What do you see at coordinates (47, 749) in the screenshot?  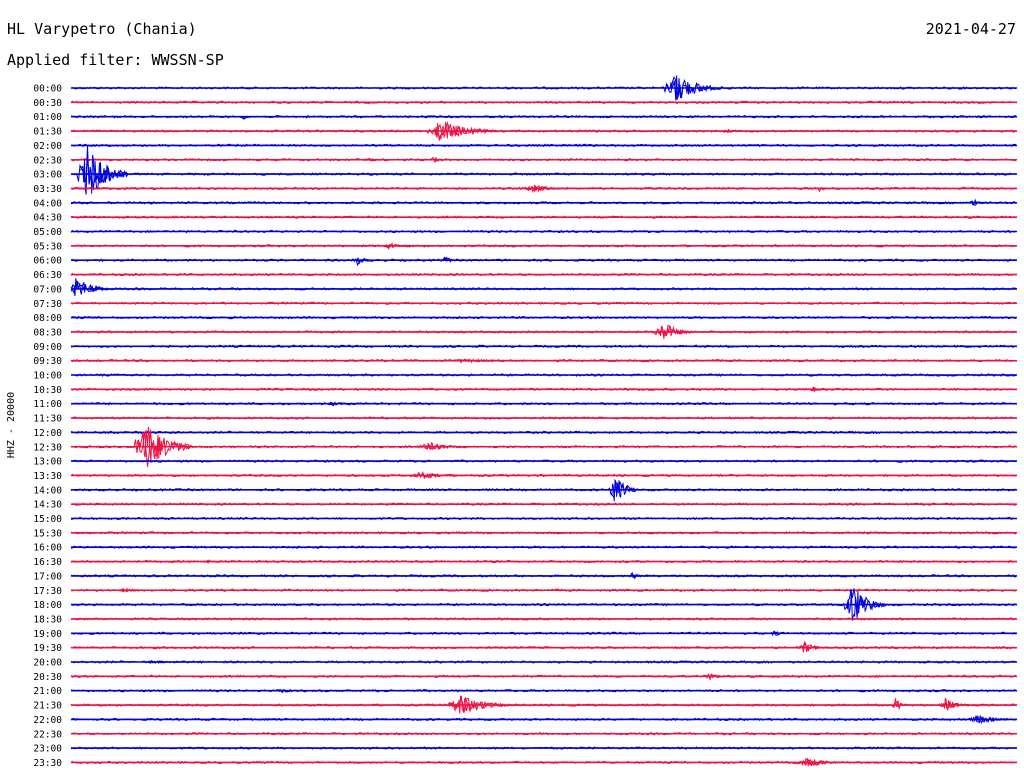 I see `time-label: 23:00` at bounding box center [47, 749].